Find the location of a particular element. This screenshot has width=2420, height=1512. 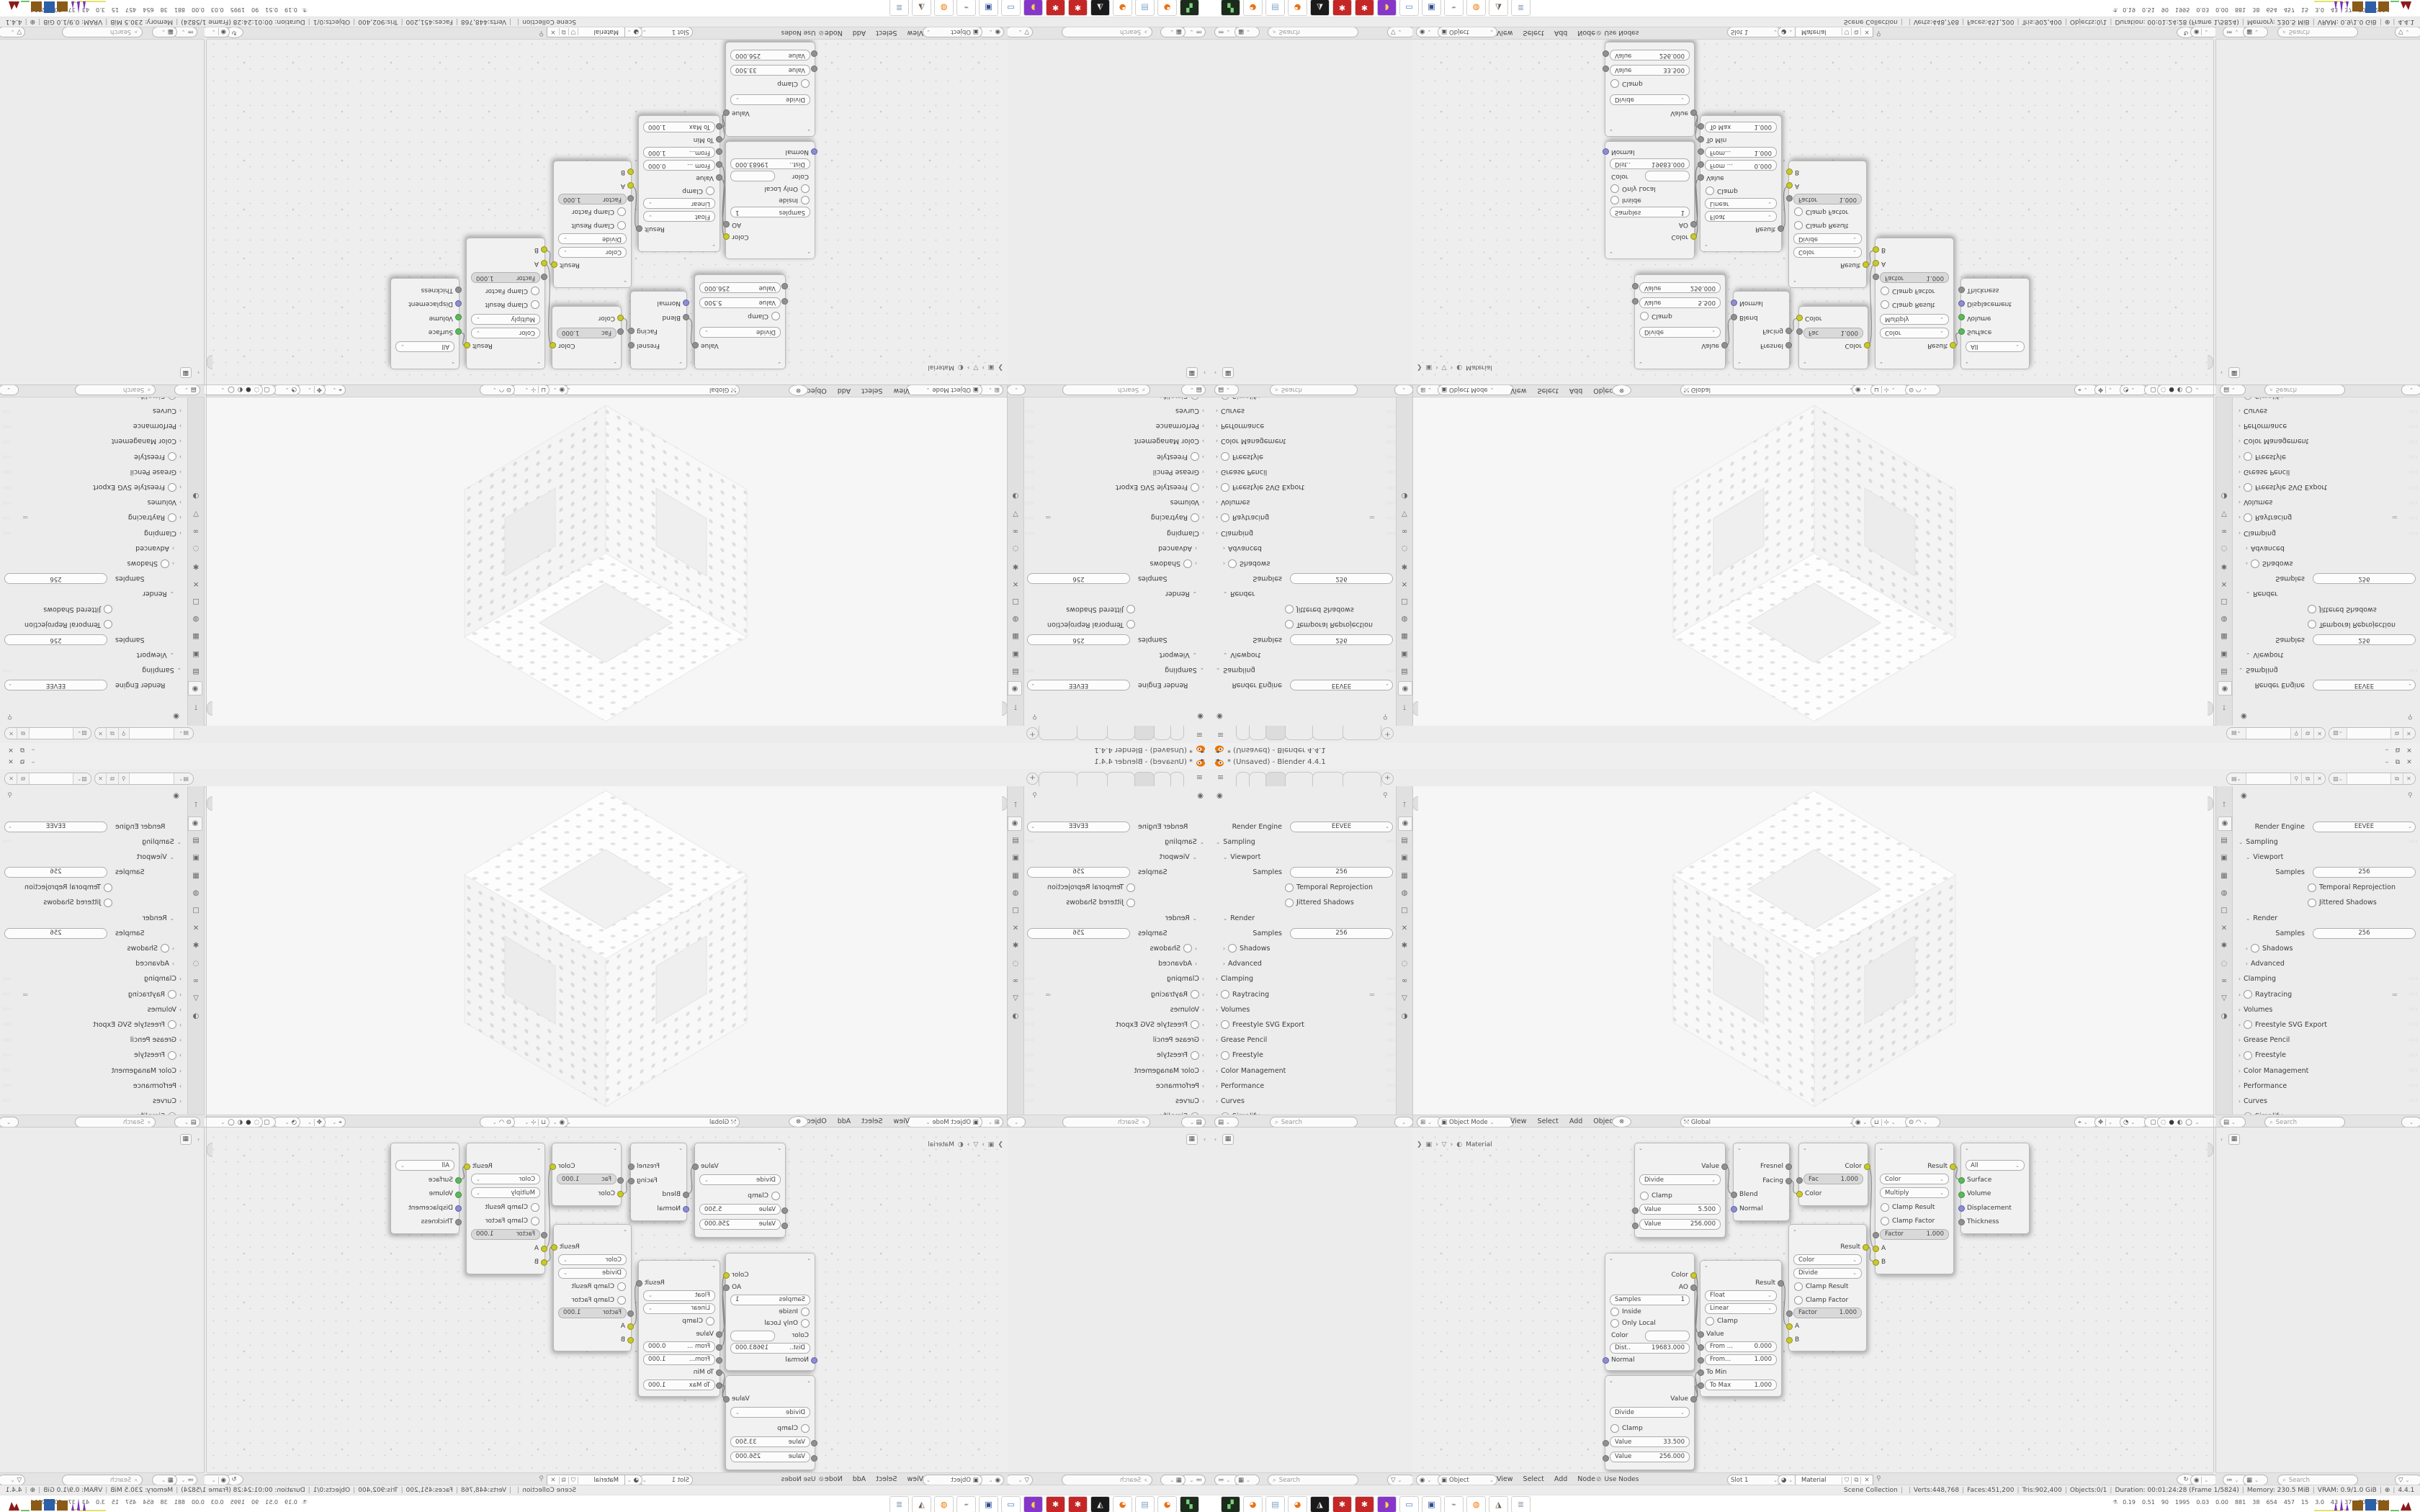

constraints-tab-icon: ∞ is located at coordinates (2224, 531).